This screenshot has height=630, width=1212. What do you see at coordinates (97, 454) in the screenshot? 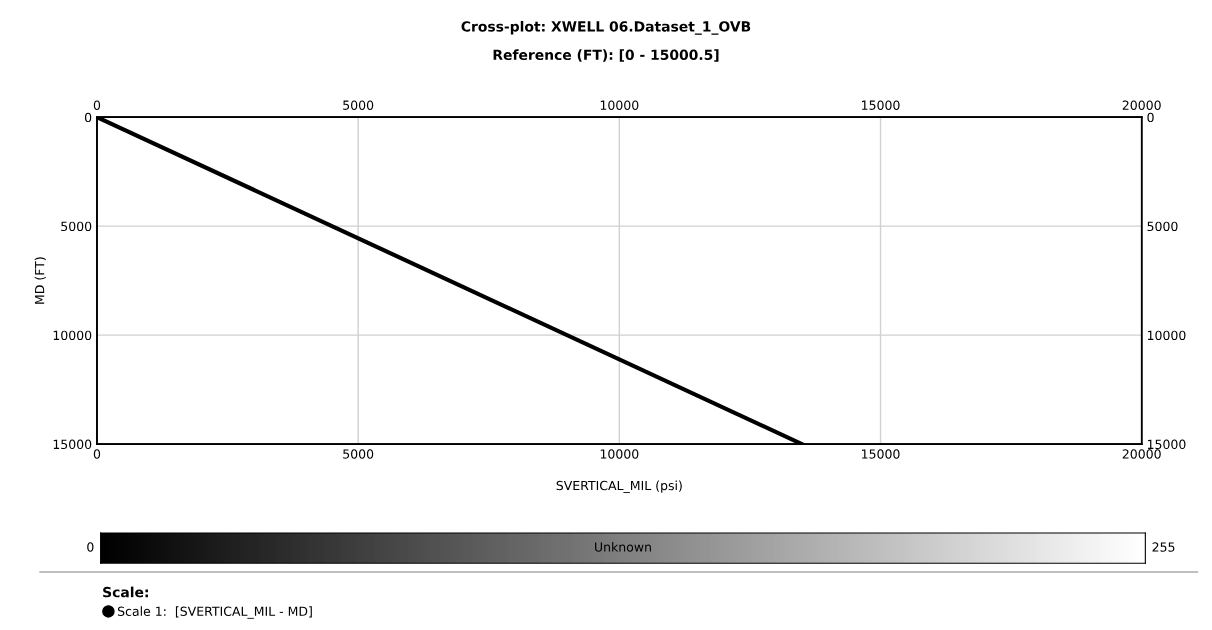
I see `x-tick-label: 0` at bounding box center [97, 454].